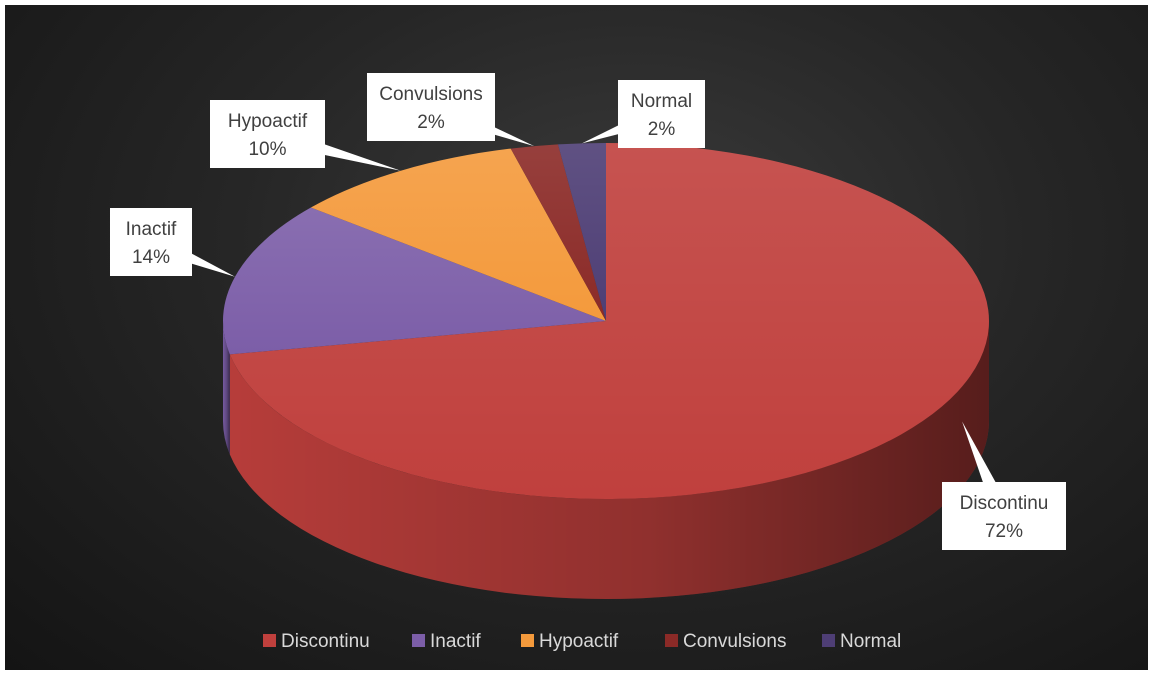 Image resolution: width=1153 pixels, height=675 pixels. I want to click on data-label-category: Convulsions, so click(431, 94).